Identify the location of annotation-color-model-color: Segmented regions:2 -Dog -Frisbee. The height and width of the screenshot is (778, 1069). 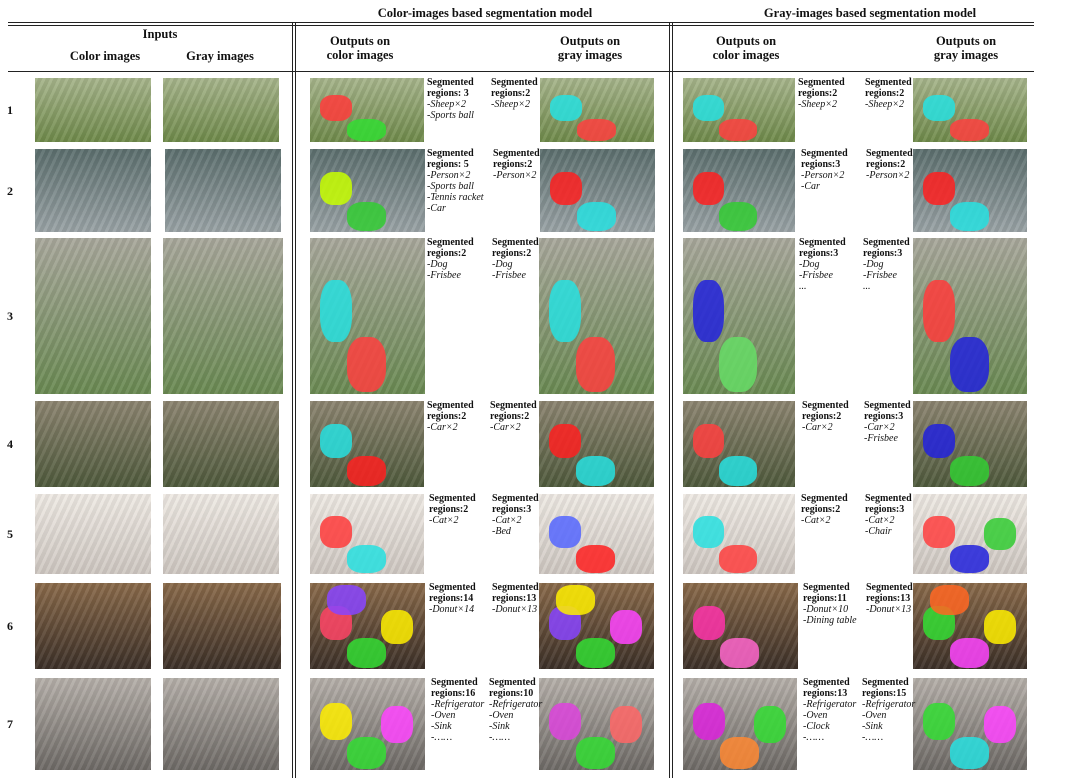
(450, 259).